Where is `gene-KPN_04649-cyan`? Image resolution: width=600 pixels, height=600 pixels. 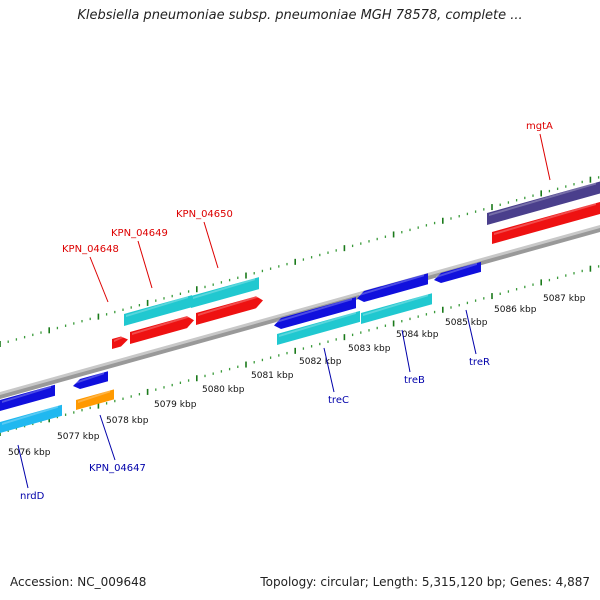
gene-KPN_04649-cyan is located at coordinates (158, 310).